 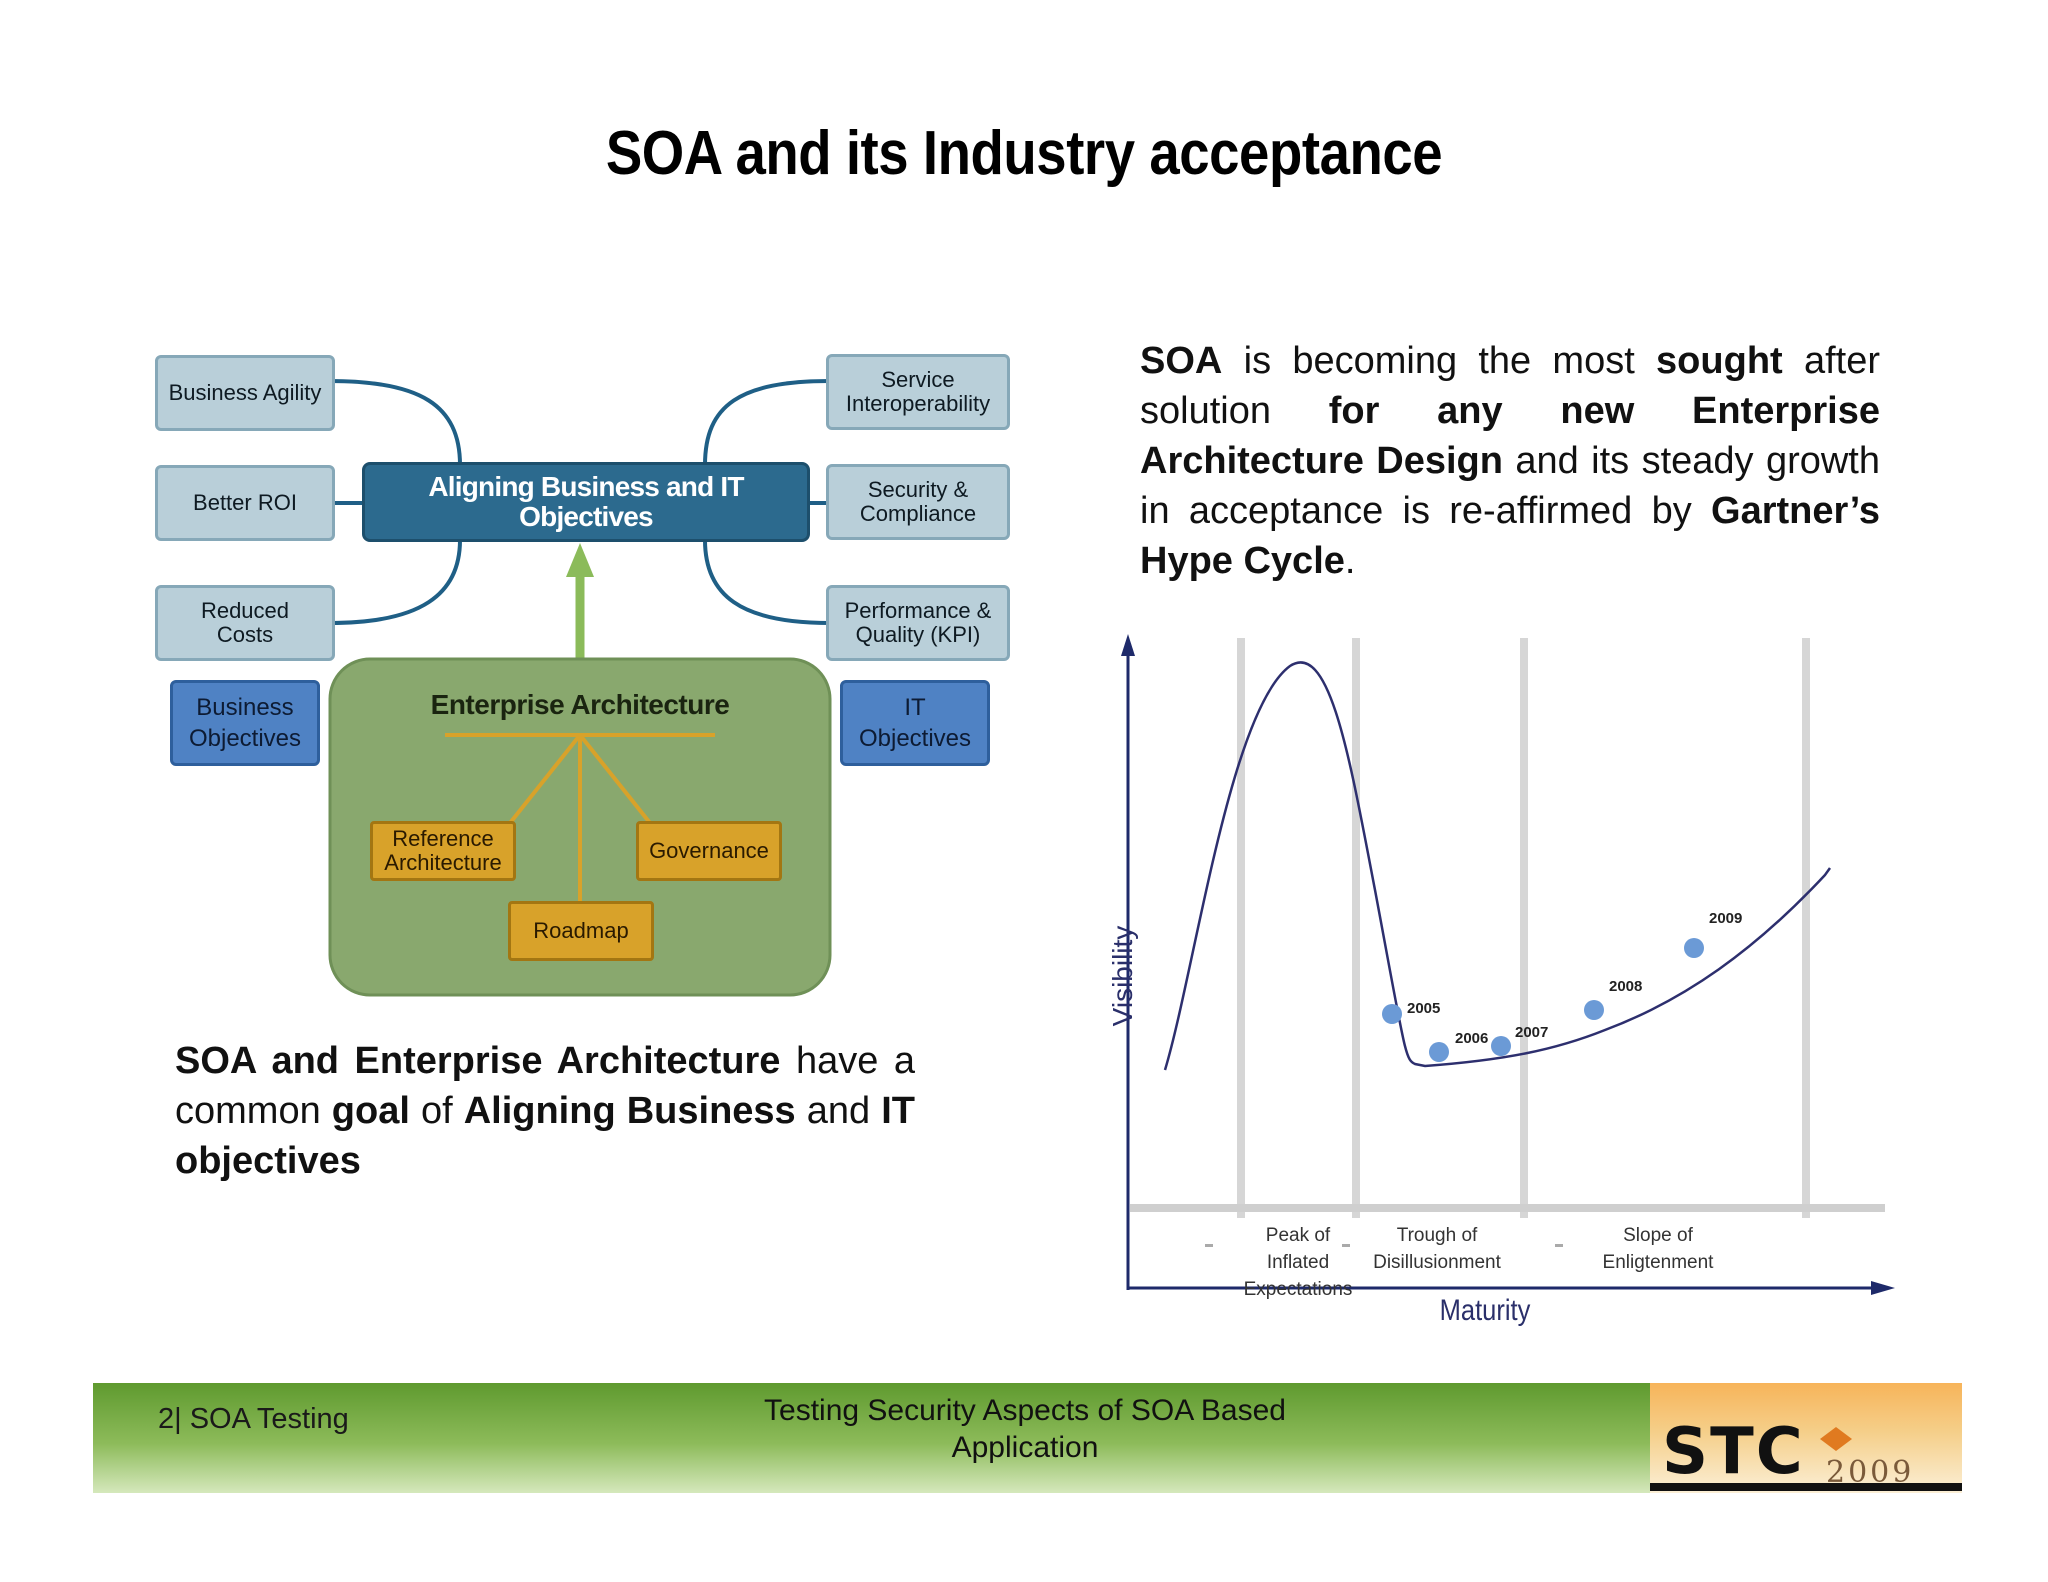 What do you see at coordinates (1472, 1038) in the screenshot?
I see `label-2006: 2006` at bounding box center [1472, 1038].